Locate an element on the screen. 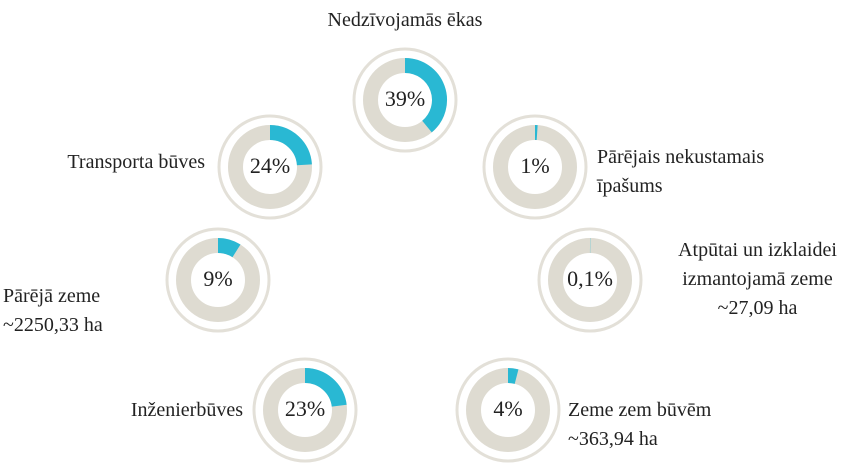  value-label: 0,1% is located at coordinates (590, 278).